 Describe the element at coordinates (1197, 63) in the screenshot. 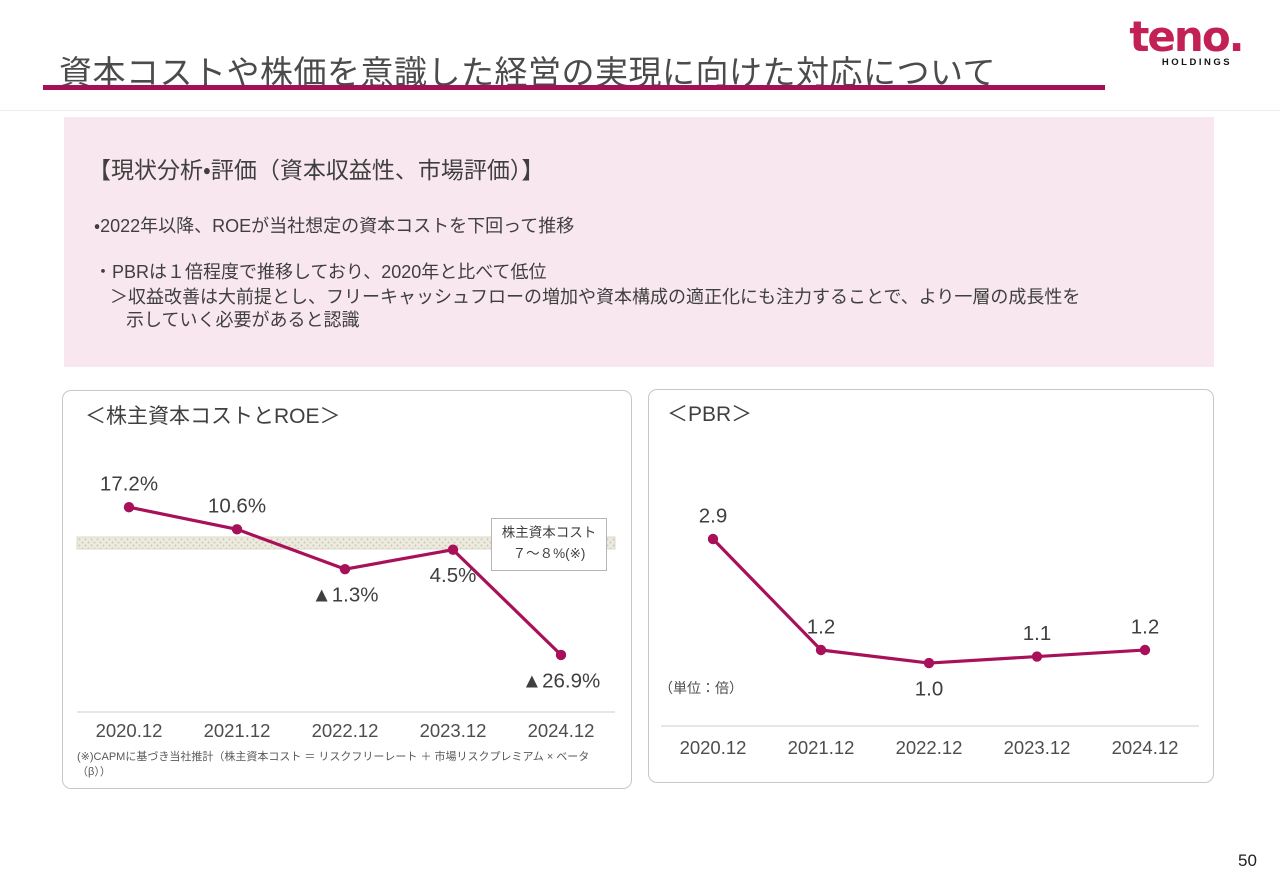

I see `logo-holdings-text: HOLDINGS` at that location.